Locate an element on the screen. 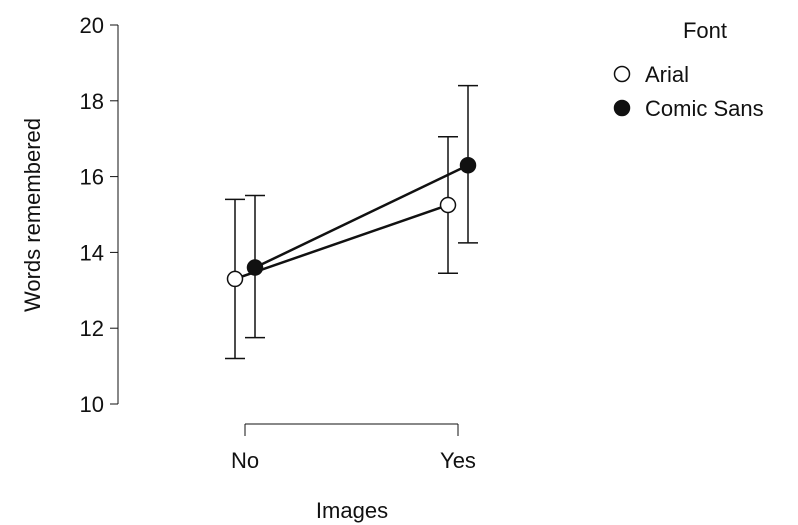 The image size is (798, 525). legend-label: Comic Sans is located at coordinates (704, 108).